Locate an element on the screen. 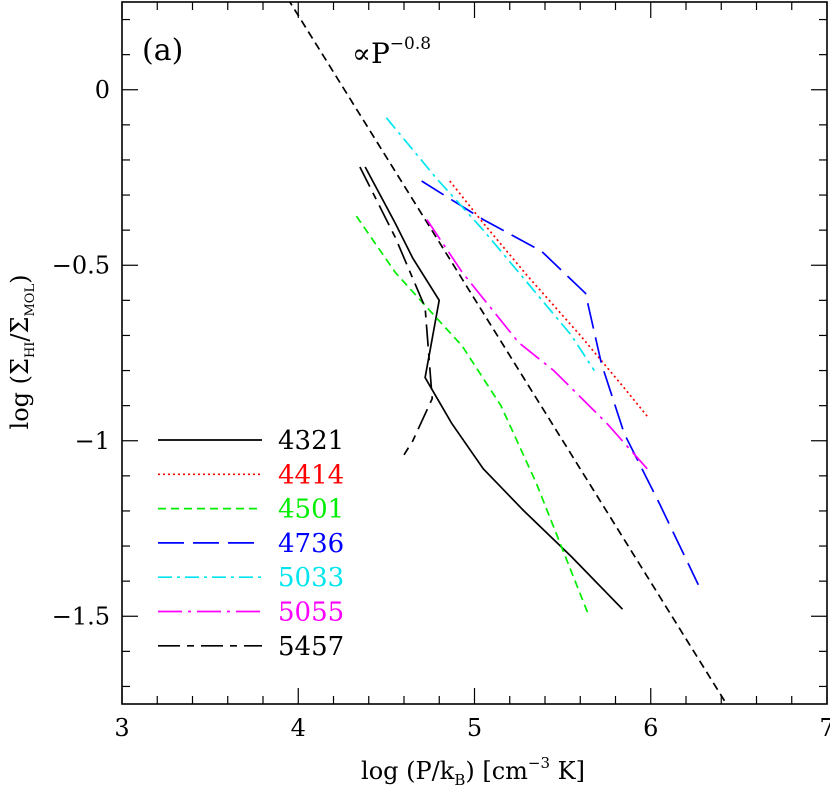  x-axis-label: log (P/kB) [cm−3 K] is located at coordinates (473, 771).